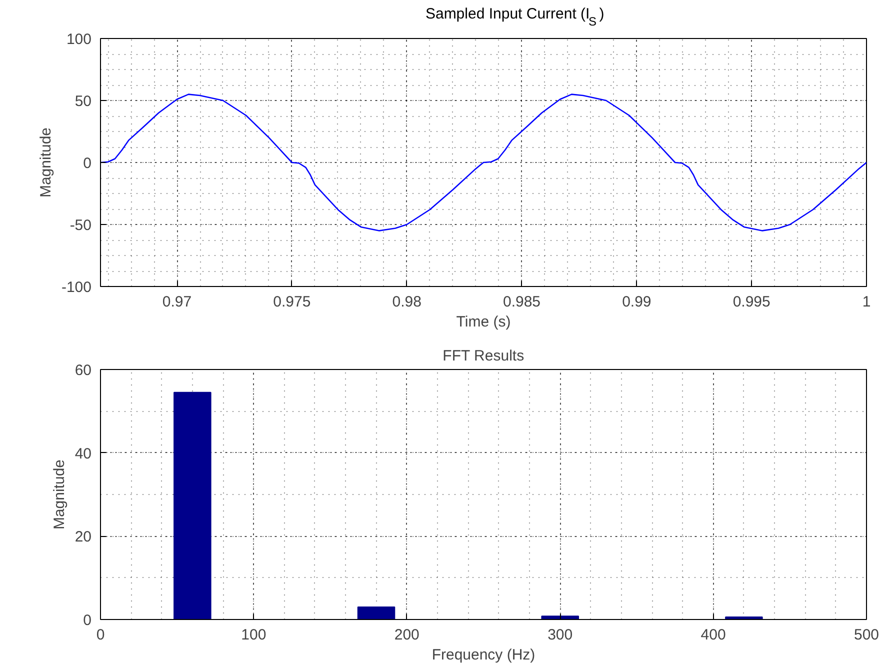  I want to click on y-tick-label: 100, so click(79, 39).